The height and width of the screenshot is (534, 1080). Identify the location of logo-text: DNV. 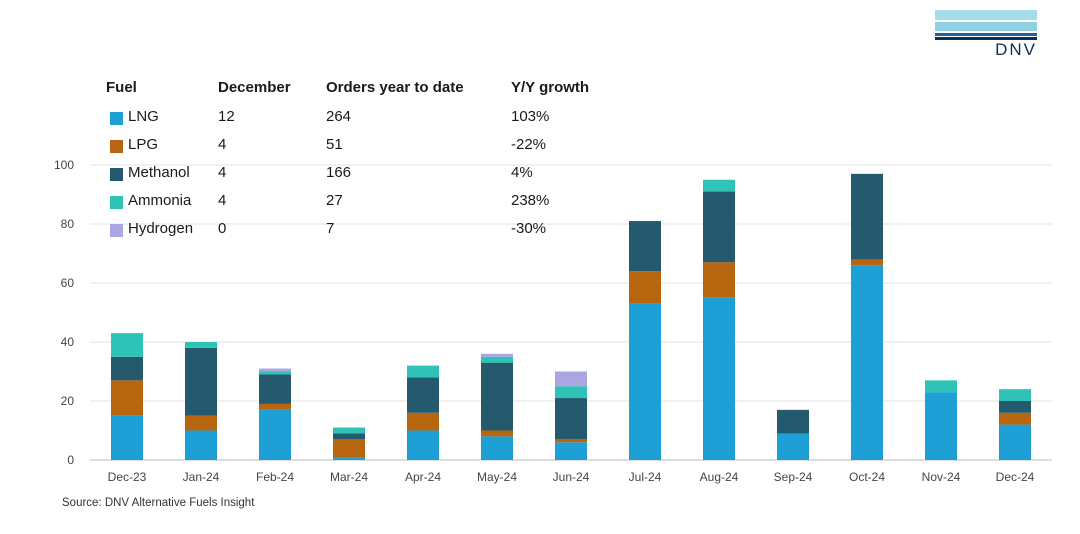
(1016, 49).